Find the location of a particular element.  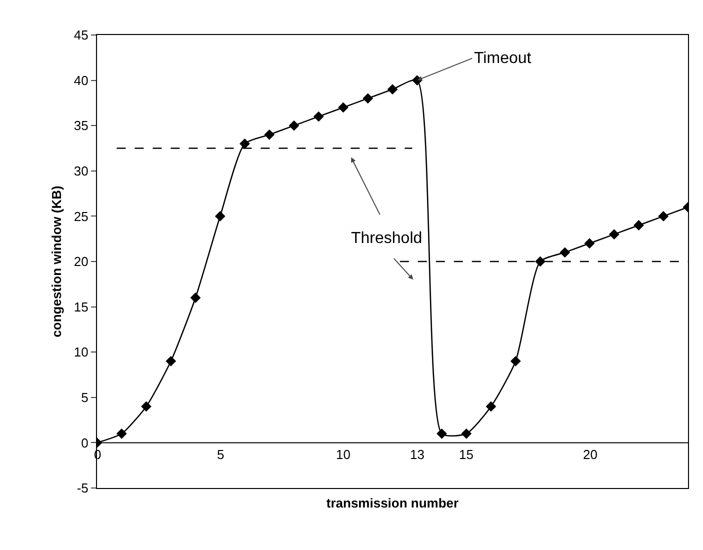

y-axis-title: congestion window (KB) is located at coordinates (56, 262).